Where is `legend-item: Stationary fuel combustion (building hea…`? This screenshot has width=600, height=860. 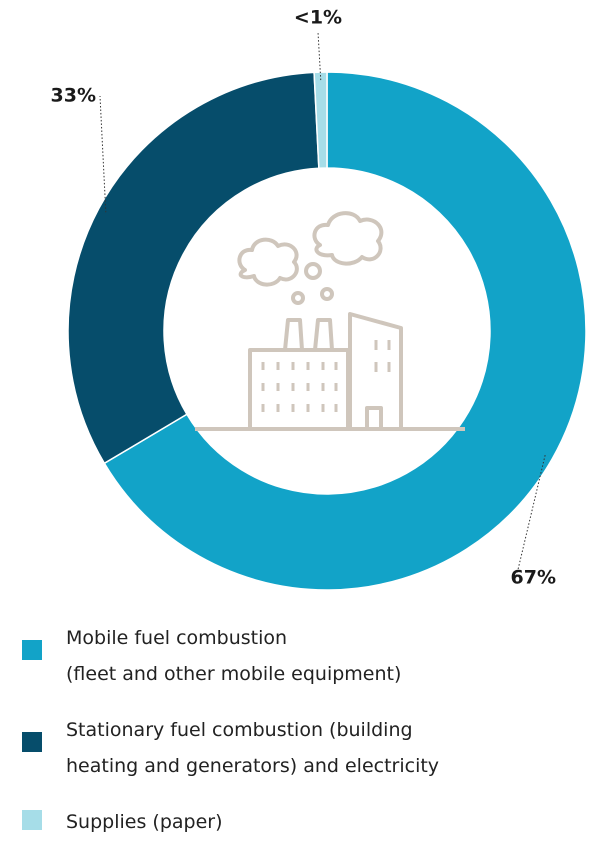 legend-item: Stationary fuel combustion (building hea… is located at coordinates (302, 748).